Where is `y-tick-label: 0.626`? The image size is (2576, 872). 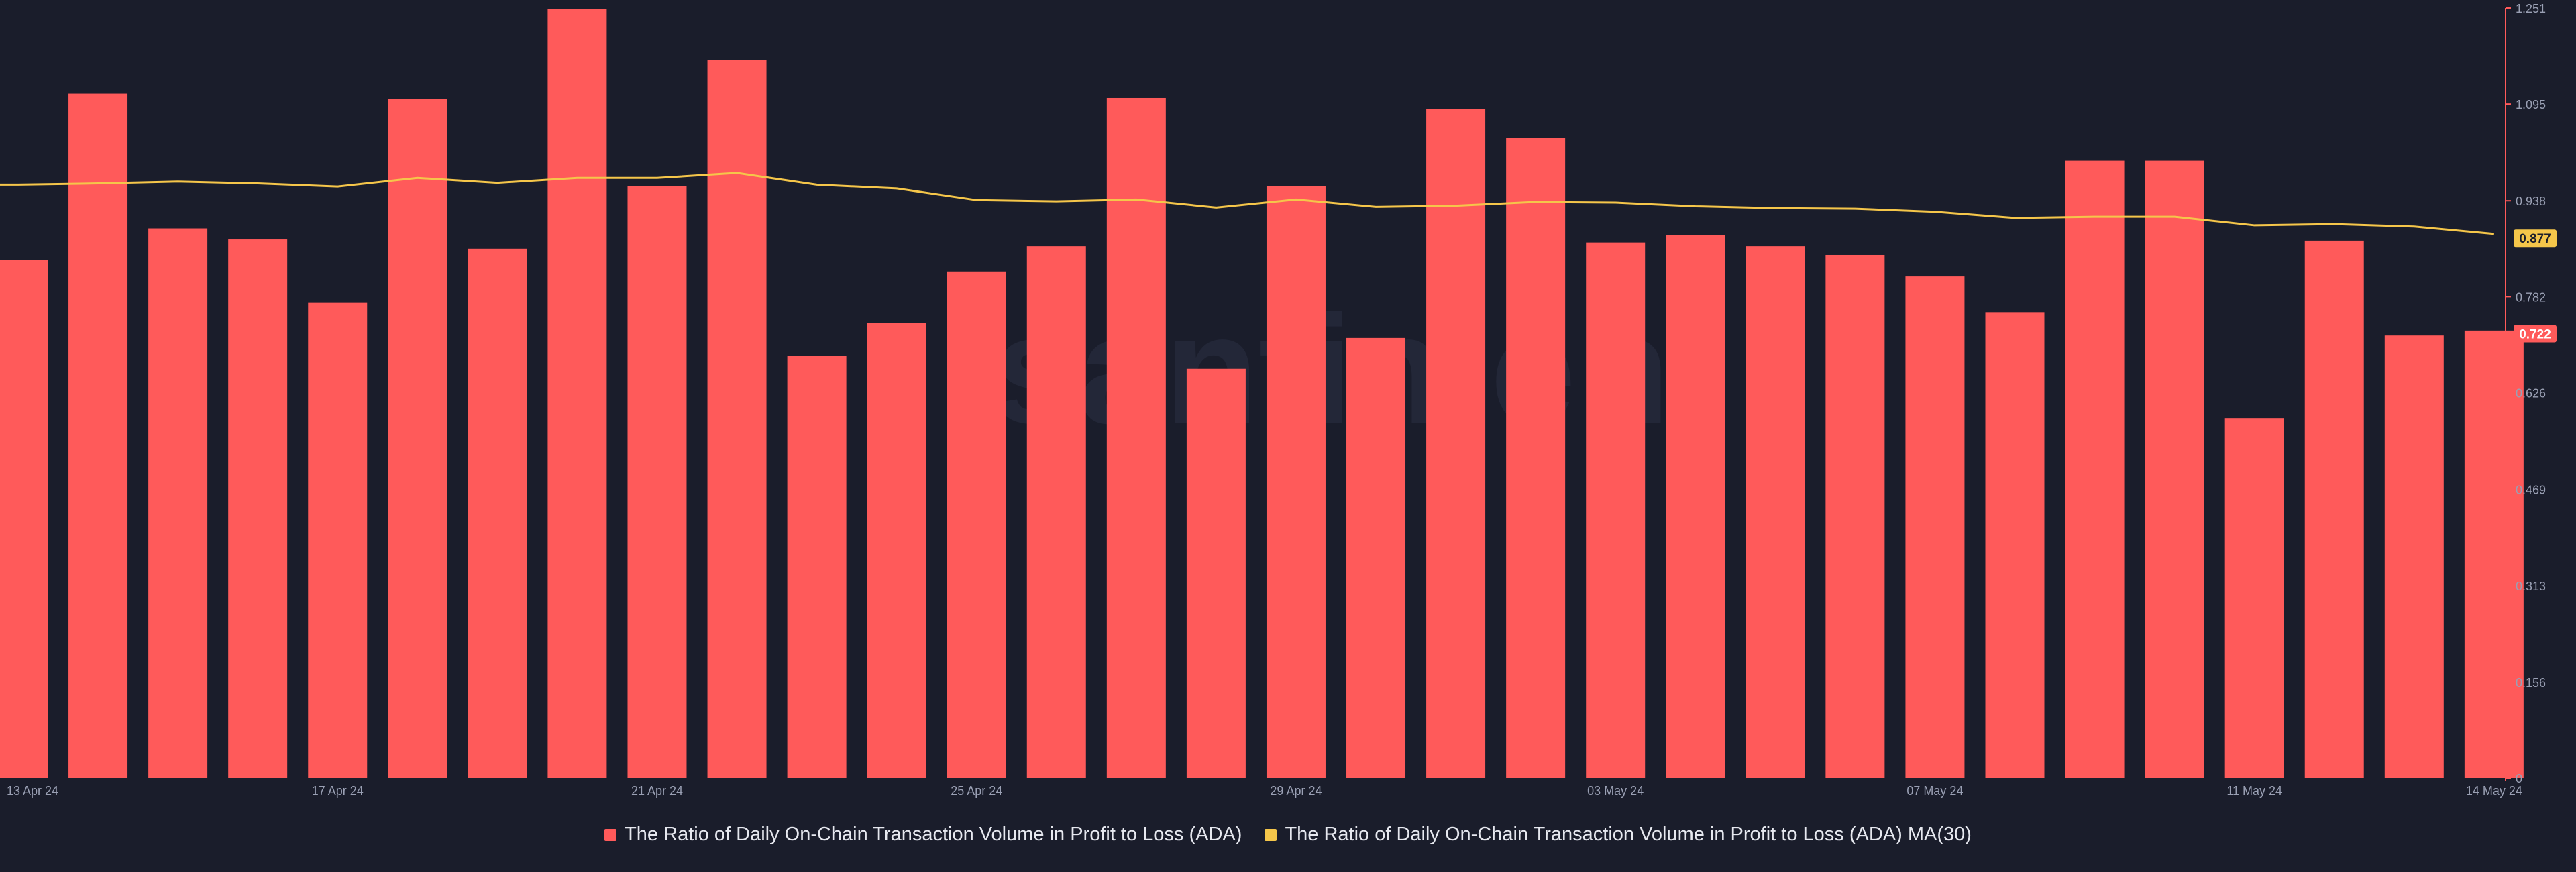 y-tick-label: 0.626 is located at coordinates (2531, 393).